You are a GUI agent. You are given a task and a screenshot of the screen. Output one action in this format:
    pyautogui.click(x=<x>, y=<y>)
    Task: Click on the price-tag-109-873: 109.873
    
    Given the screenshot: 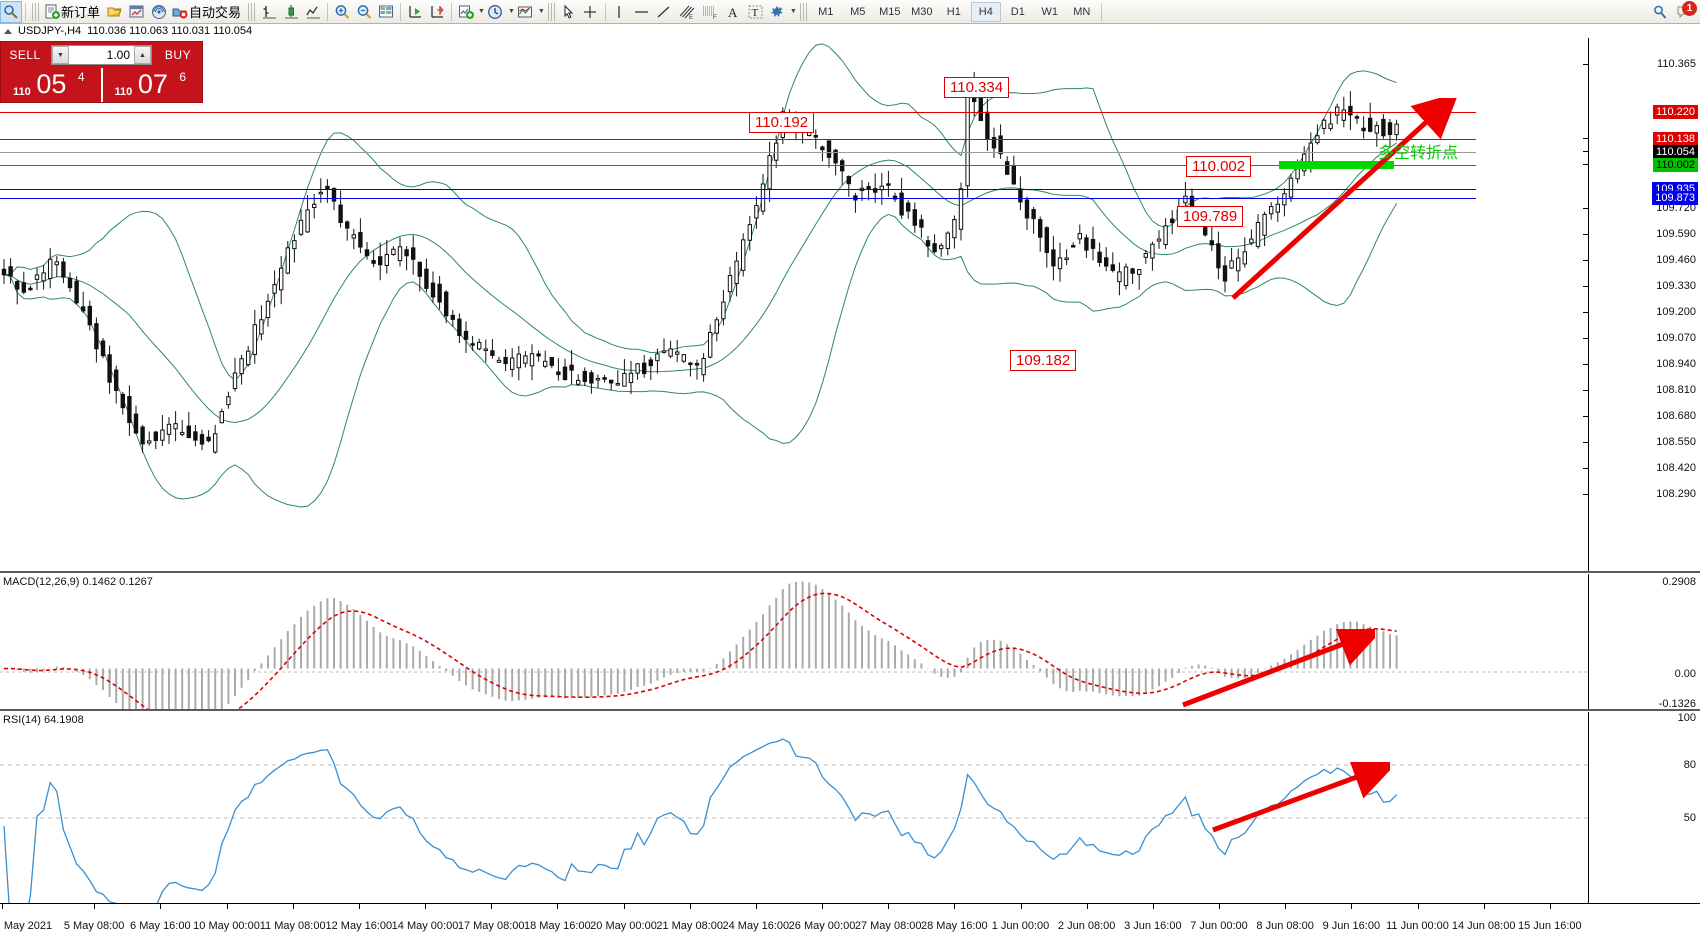 What is the action you would take?
    pyautogui.click(x=1675, y=198)
    